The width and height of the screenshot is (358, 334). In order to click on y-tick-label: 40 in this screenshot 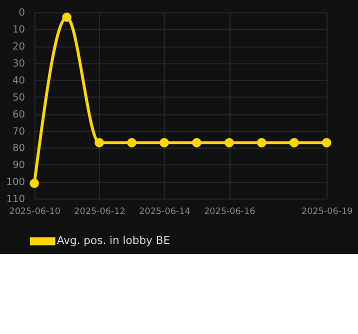, I will do `click(19, 80)`.